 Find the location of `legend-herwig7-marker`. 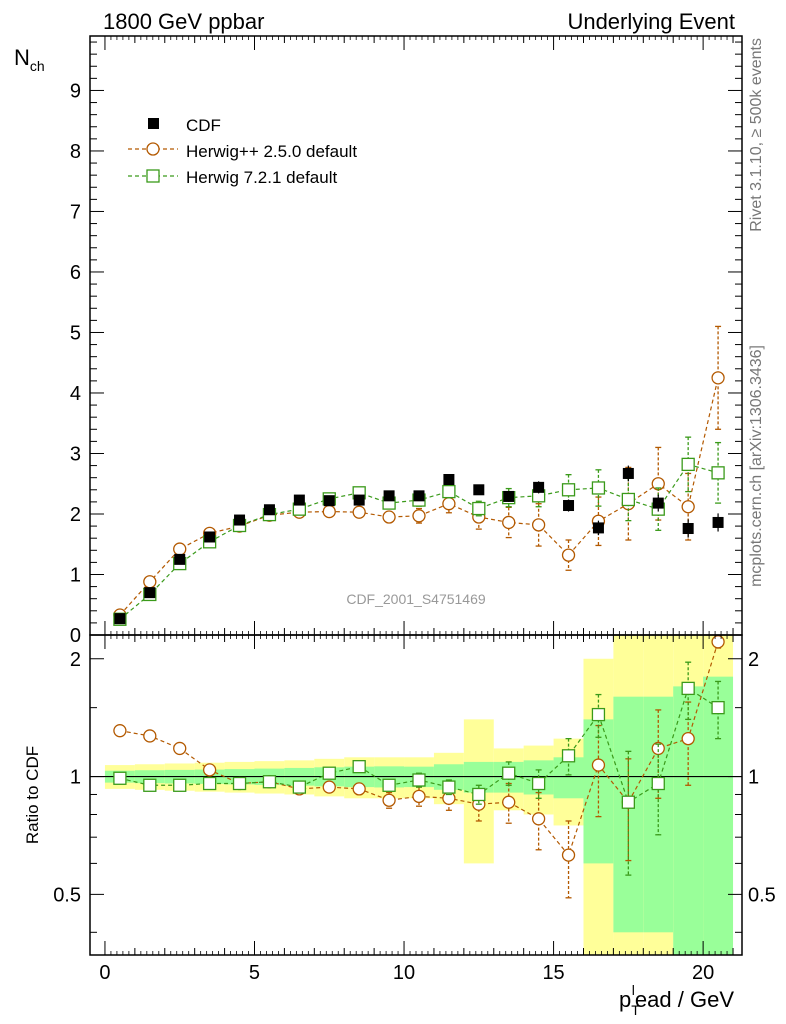

legend-herwig7-marker is located at coordinates (153, 176).